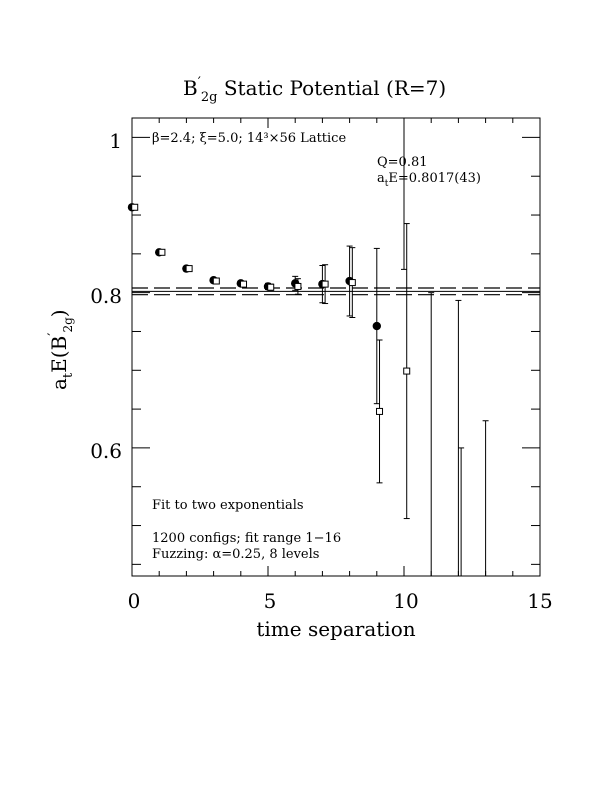 This screenshot has height=792, width=612. What do you see at coordinates (235, 554) in the screenshot?
I see `fuzzing-annotation: Fuzzing: α=0.25, 8 levels` at bounding box center [235, 554].